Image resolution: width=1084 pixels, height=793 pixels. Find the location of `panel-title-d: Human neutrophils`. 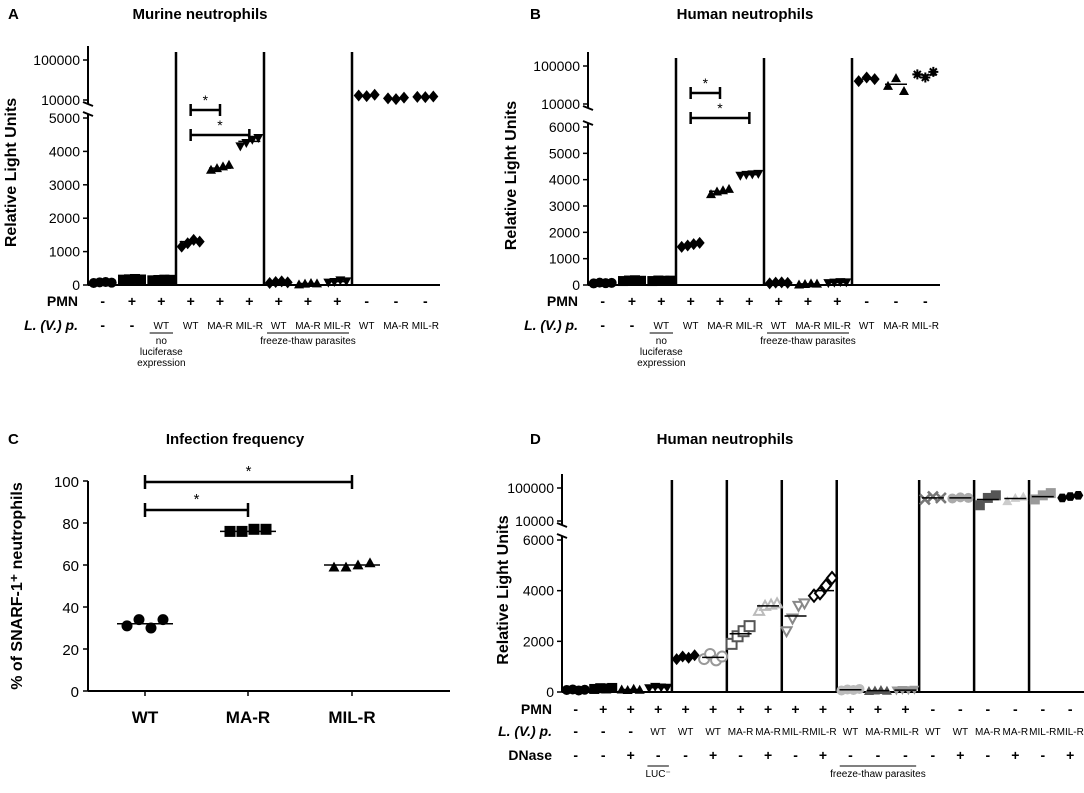

panel-title-d: Human neutrophils is located at coordinates (725, 439).